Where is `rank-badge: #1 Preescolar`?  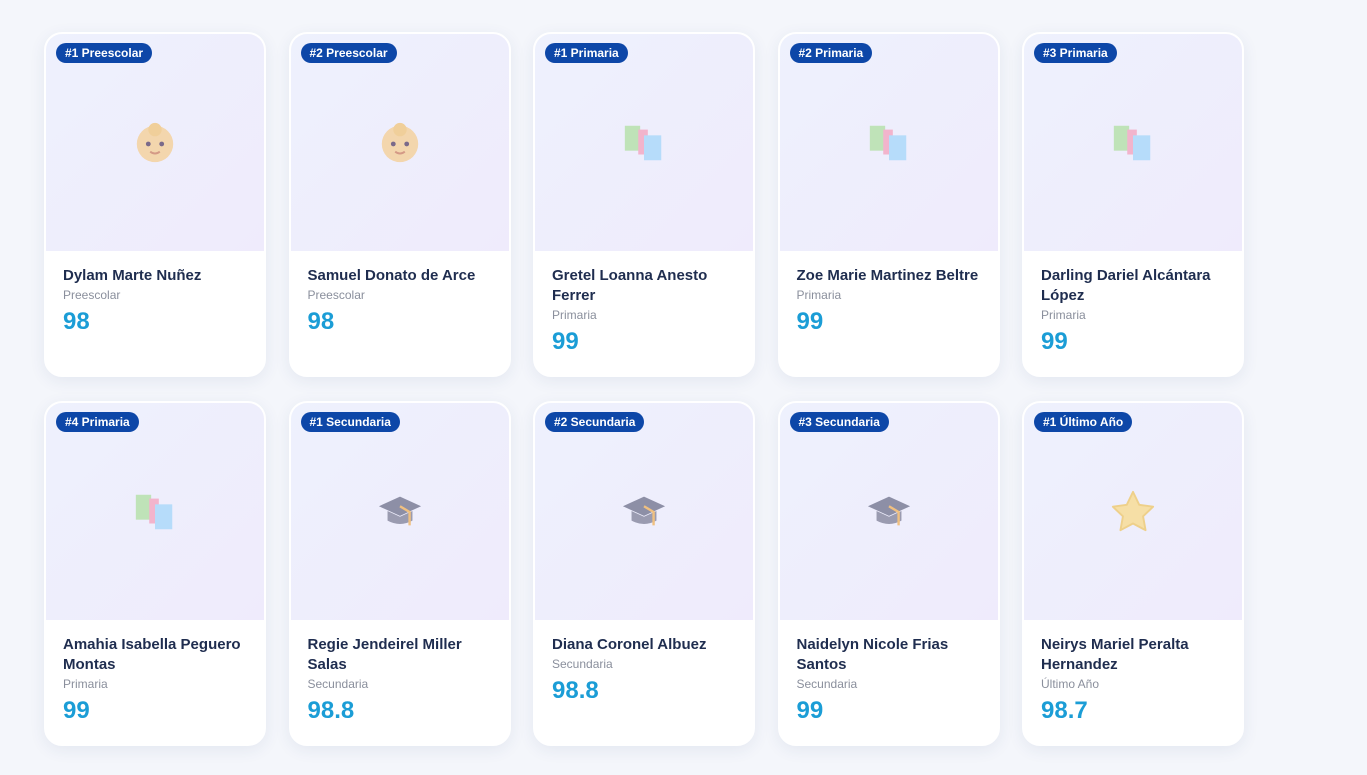 rank-badge: #1 Preescolar is located at coordinates (104, 53).